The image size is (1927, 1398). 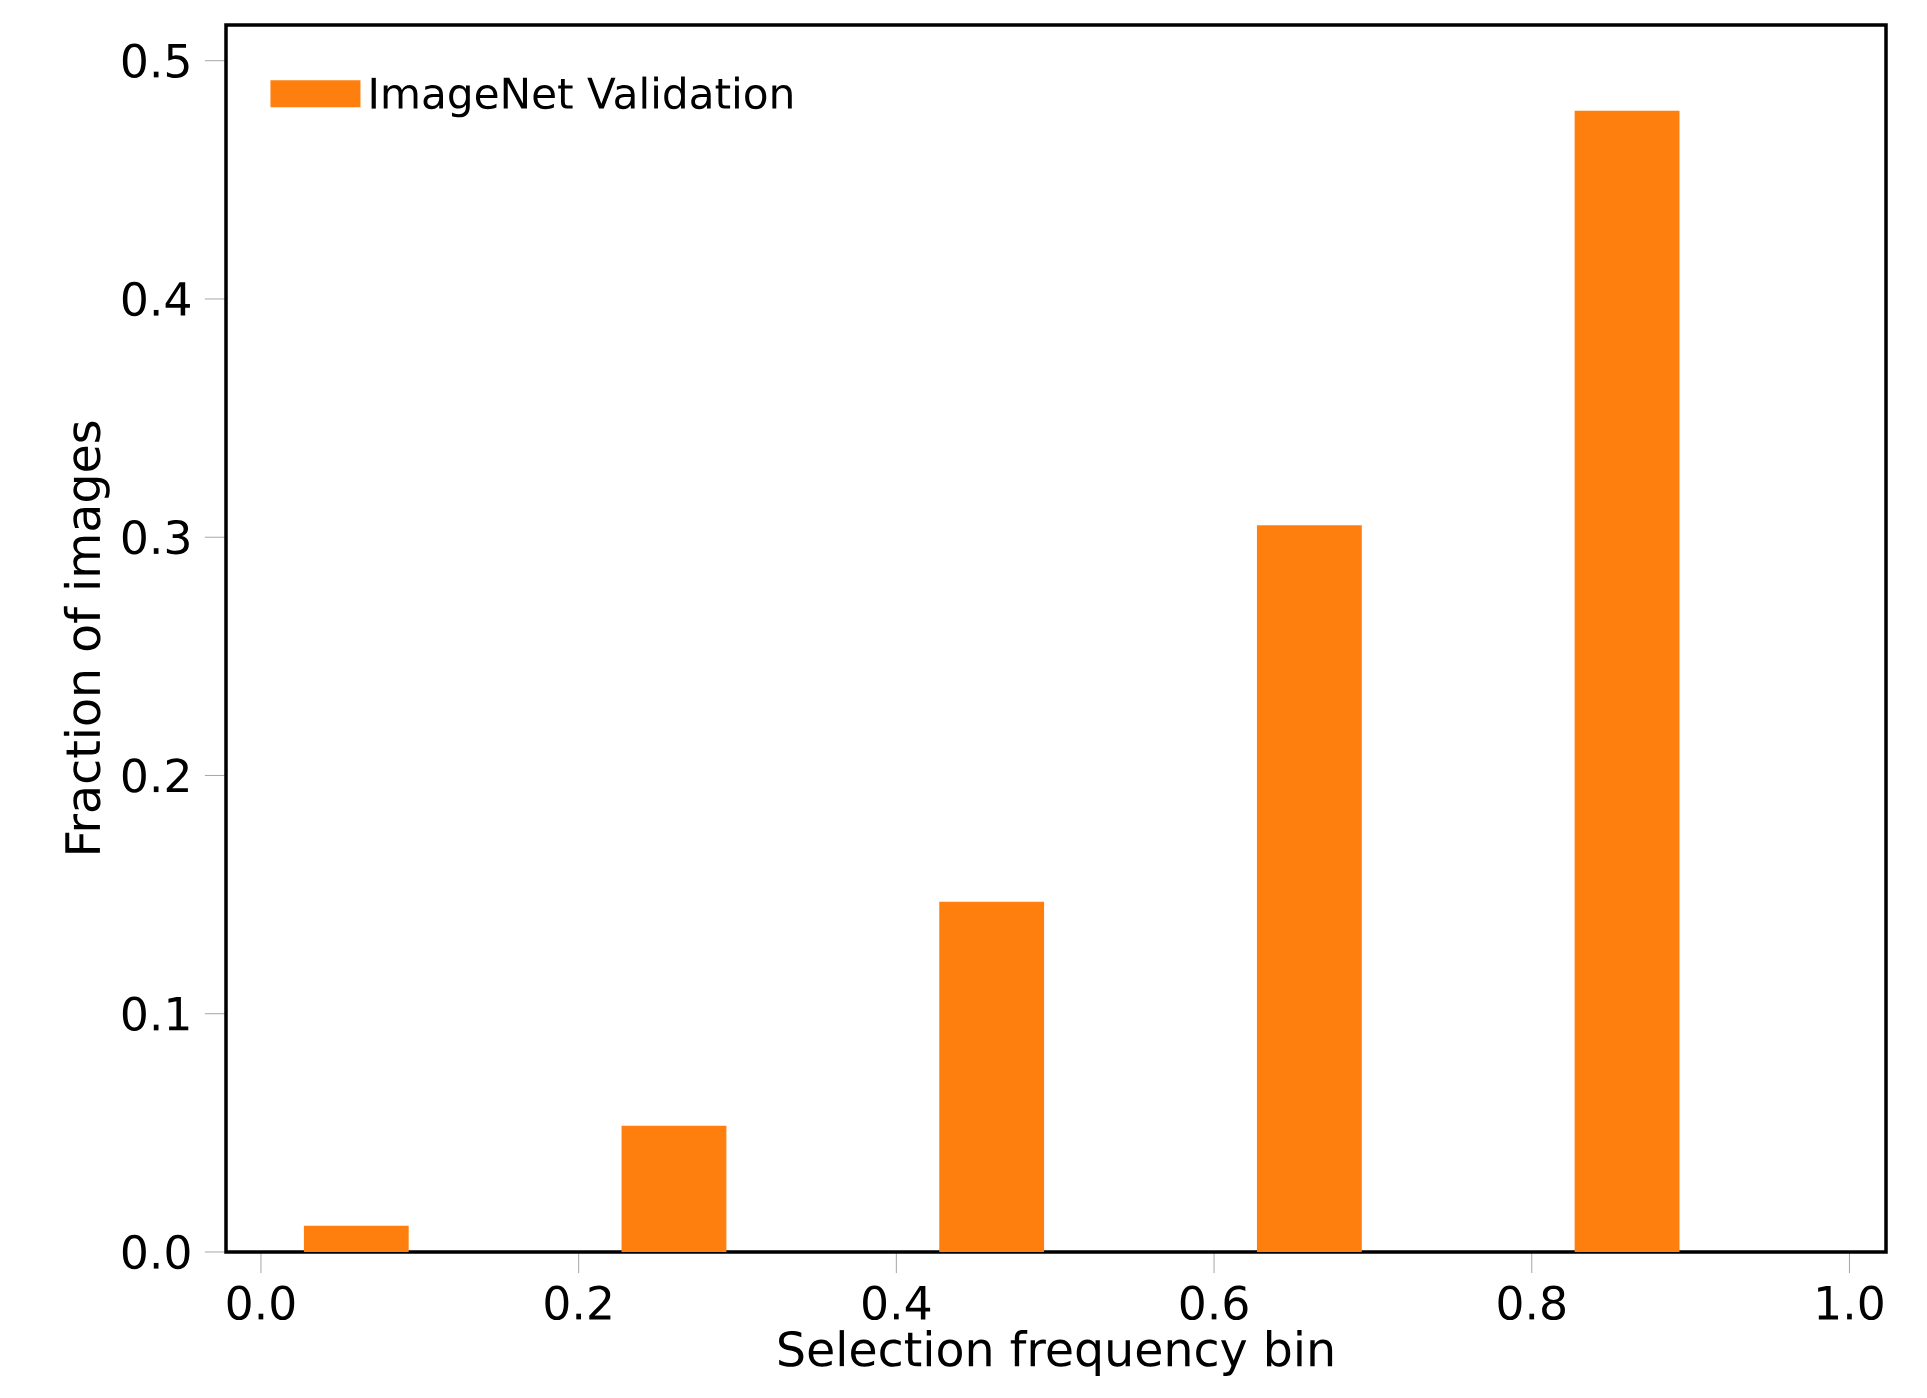 What do you see at coordinates (1056, 1353) in the screenshot?
I see `x-axis-title: Selection frequency bin` at bounding box center [1056, 1353].